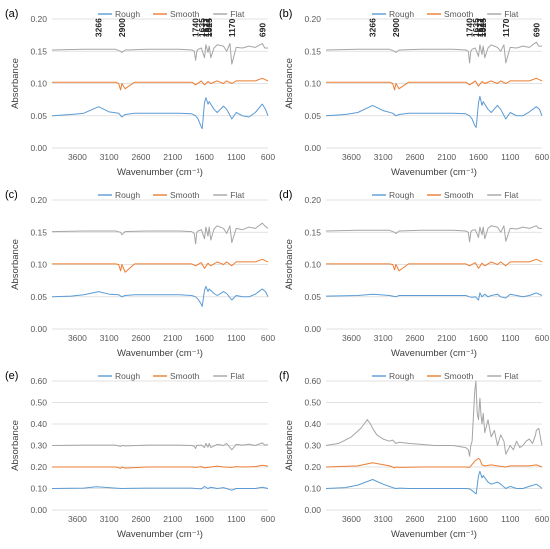 This screenshot has width=550, height=549. Describe the element at coordinates (312, 446) in the screenshot. I see `y-tick-label: 0.30` at that location.